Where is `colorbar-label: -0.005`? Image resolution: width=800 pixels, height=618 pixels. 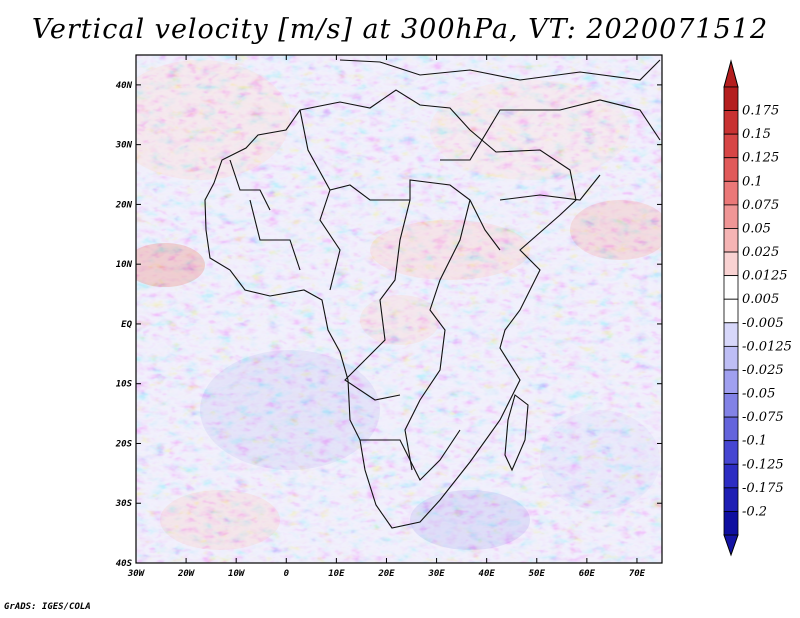
colorbar-label: -0.005 is located at coordinates (763, 323).